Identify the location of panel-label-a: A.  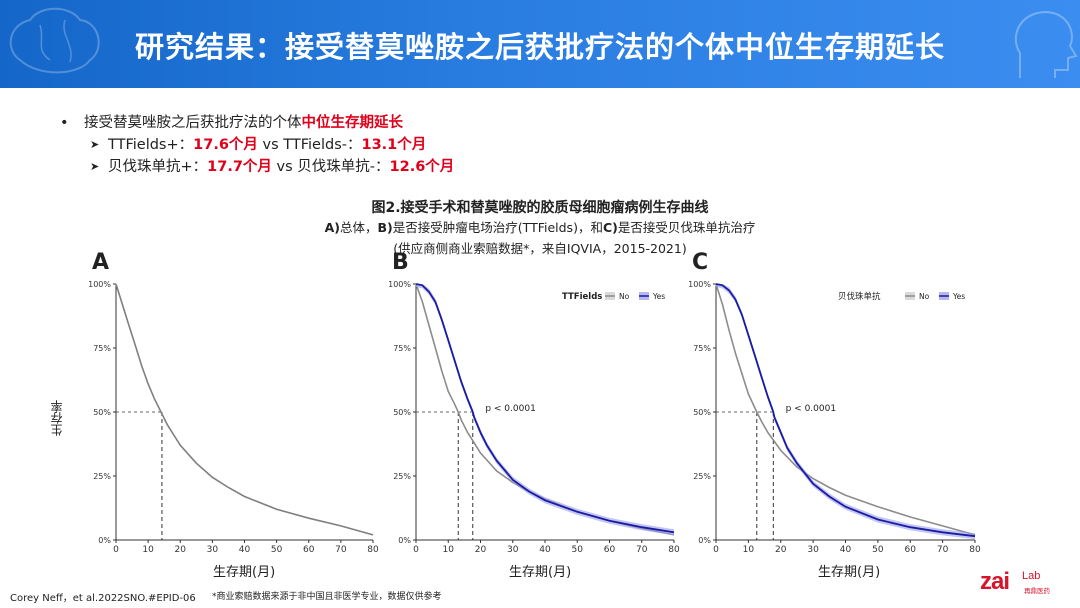
(101, 262).